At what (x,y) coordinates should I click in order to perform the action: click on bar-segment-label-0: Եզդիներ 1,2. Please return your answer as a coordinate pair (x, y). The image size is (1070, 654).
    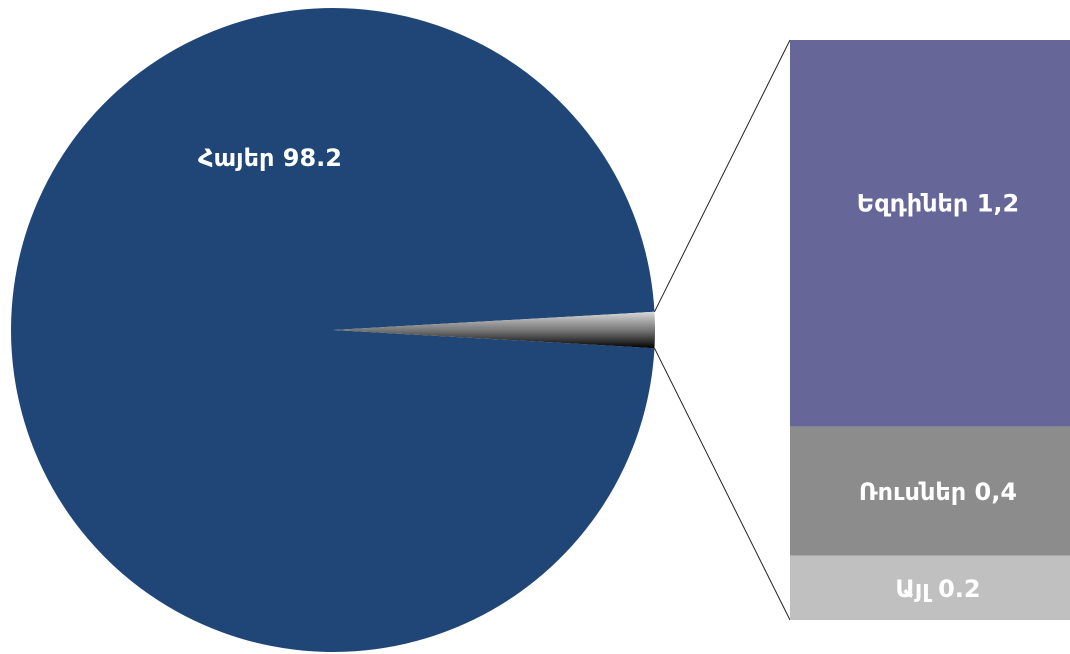
    Looking at the image, I should click on (938, 203).